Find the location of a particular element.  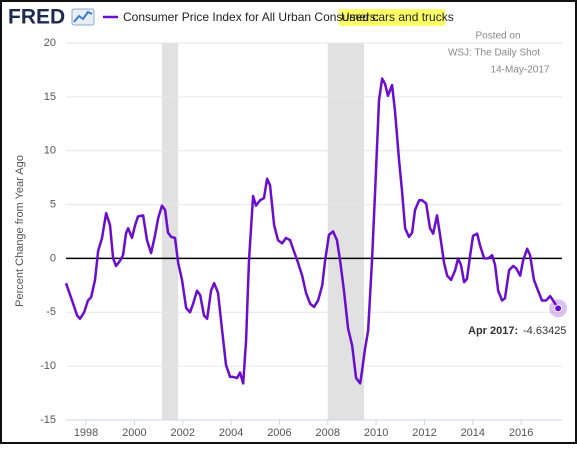

x-tick-label: 2010 is located at coordinates (376, 433).